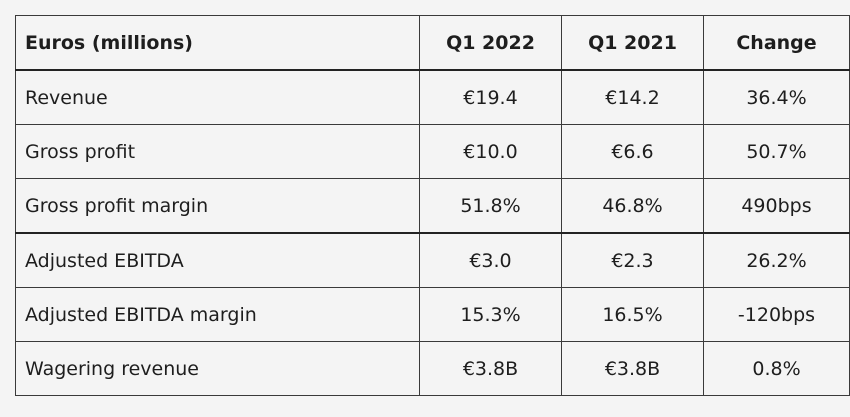  I want to click on row-label: Revenue, so click(217, 97).